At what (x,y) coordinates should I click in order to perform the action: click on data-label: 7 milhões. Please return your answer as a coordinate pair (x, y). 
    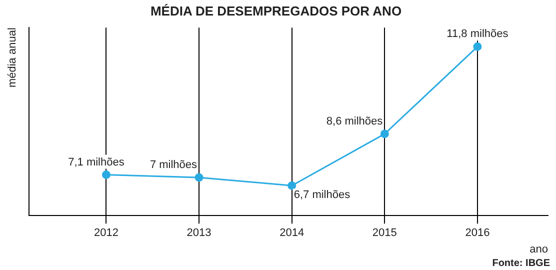
    Looking at the image, I should click on (174, 164).